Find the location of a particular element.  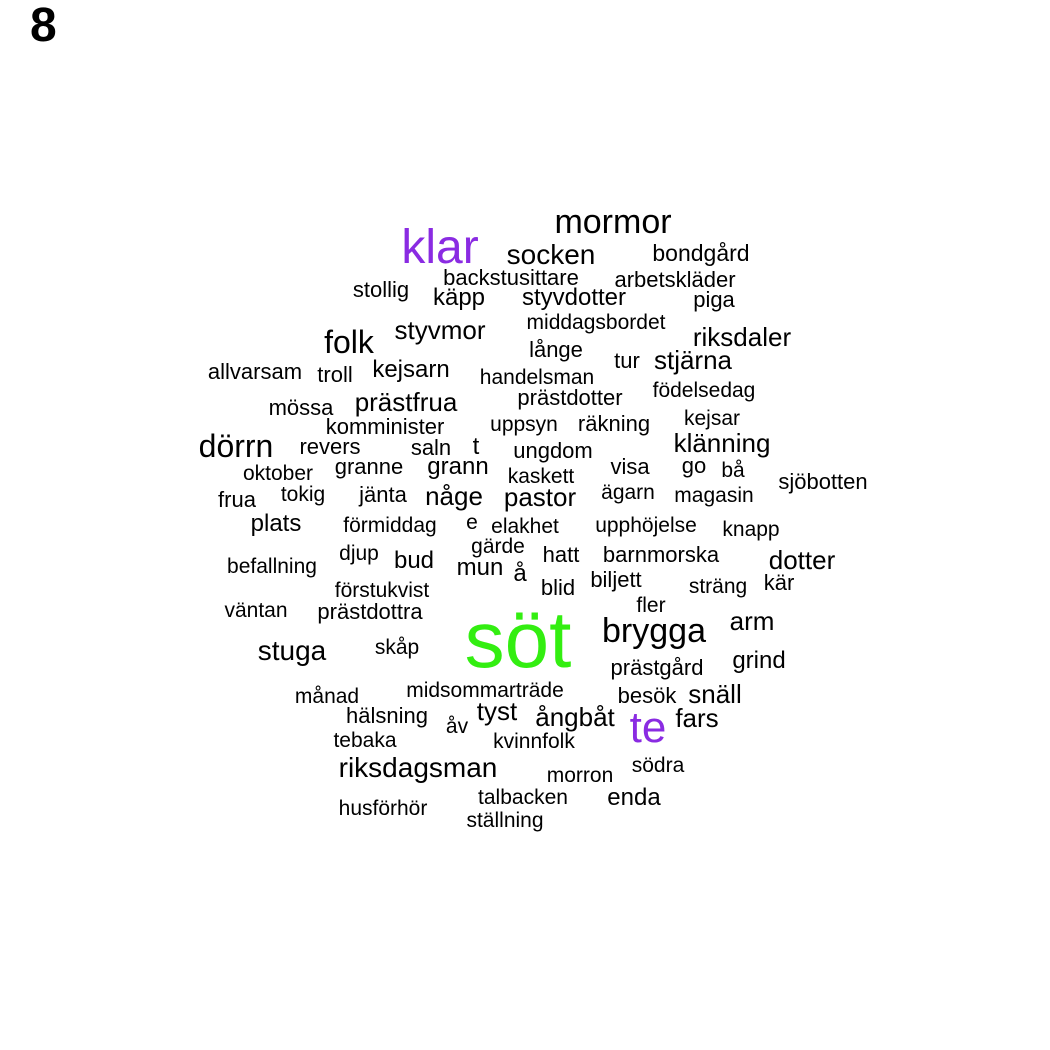

word-36: ungdom is located at coordinates (553, 450).